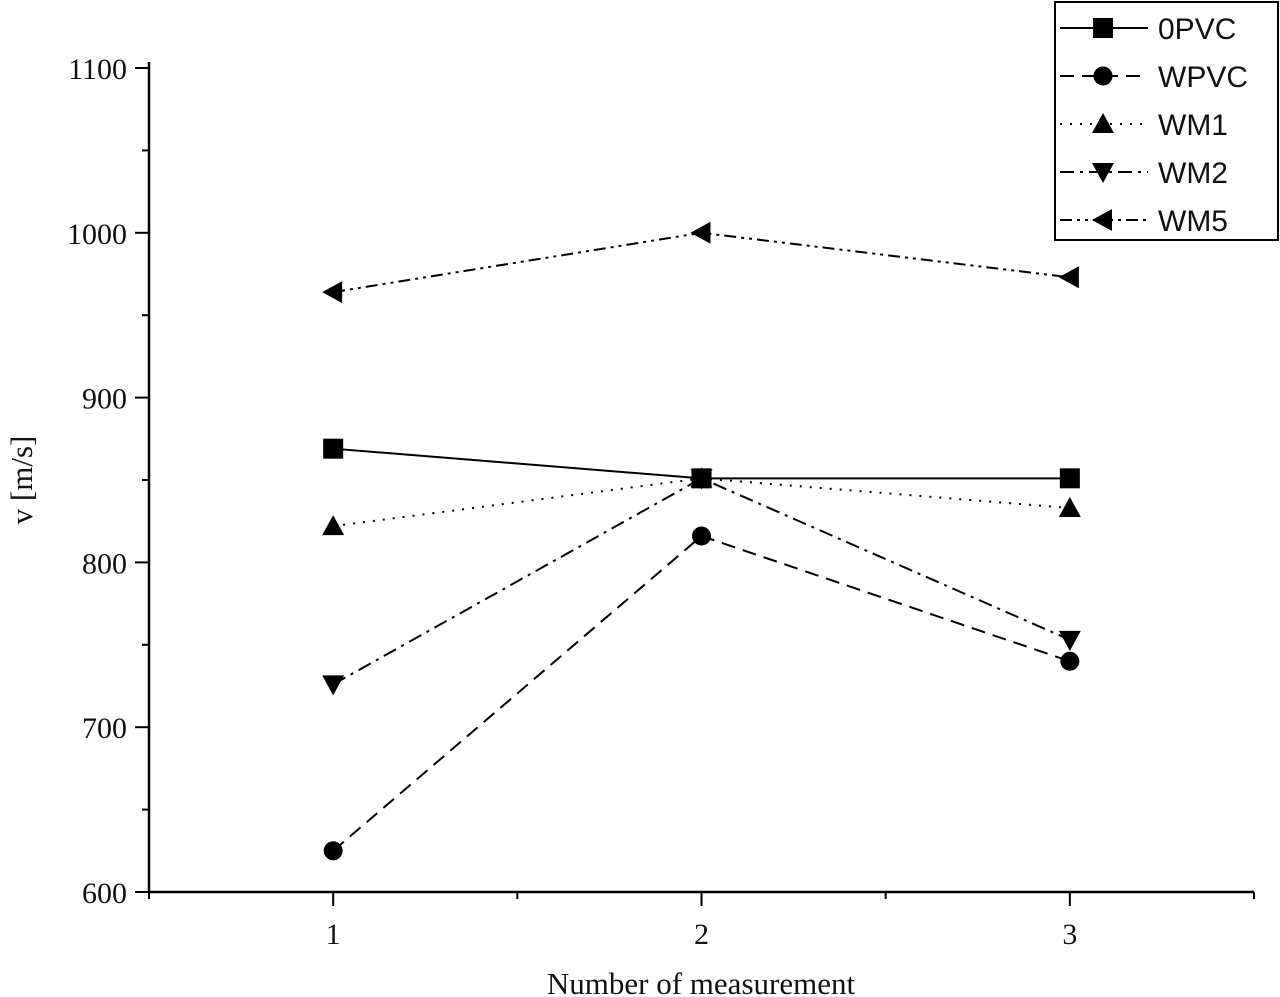  Describe the element at coordinates (97, 69) in the screenshot. I see `y-tick-label: 1100` at that location.